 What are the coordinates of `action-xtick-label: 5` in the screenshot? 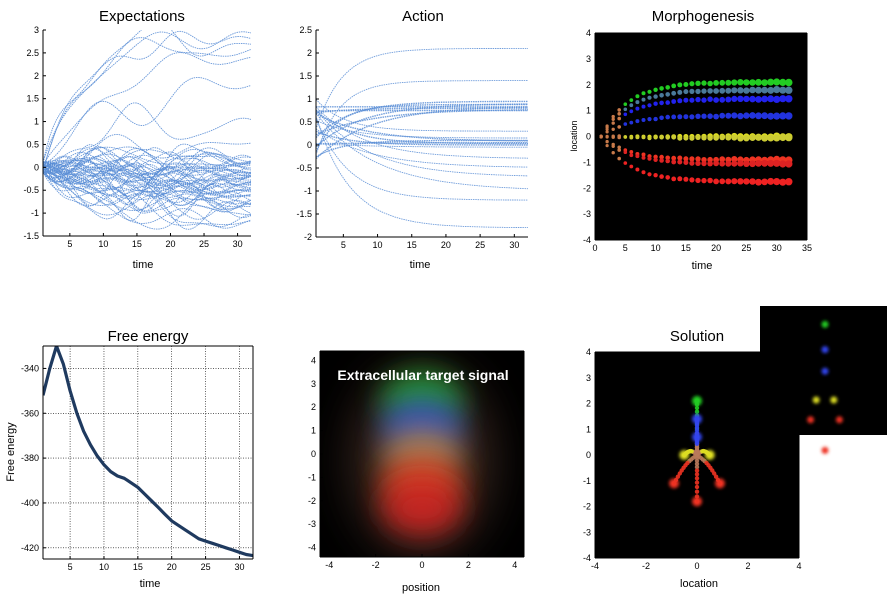 It's located at (343, 245).